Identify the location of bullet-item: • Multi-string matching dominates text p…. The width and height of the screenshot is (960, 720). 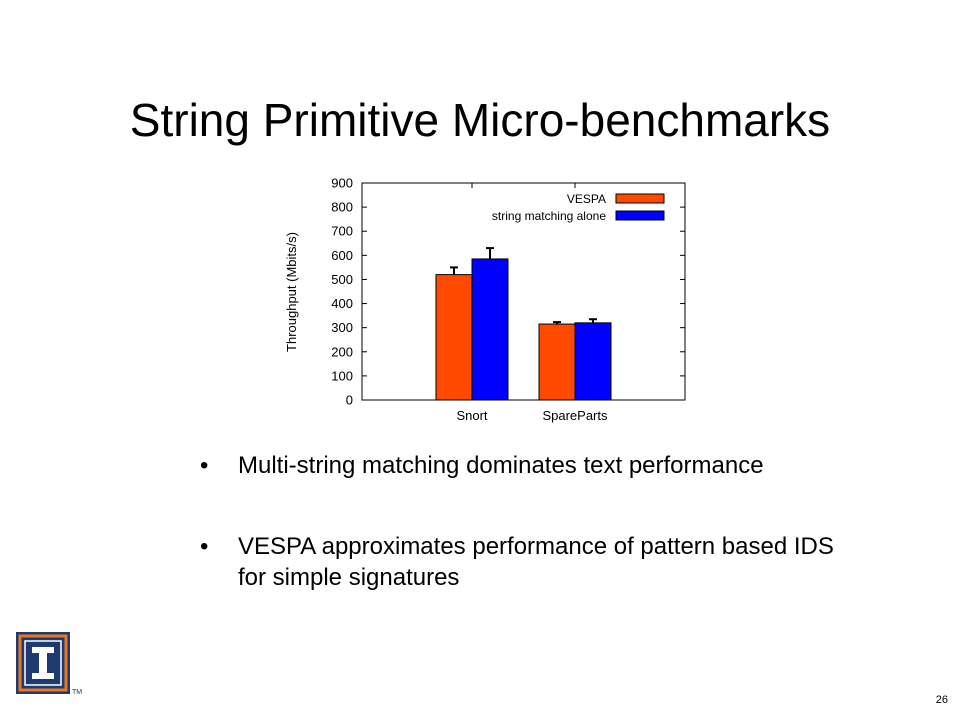
(516, 465).